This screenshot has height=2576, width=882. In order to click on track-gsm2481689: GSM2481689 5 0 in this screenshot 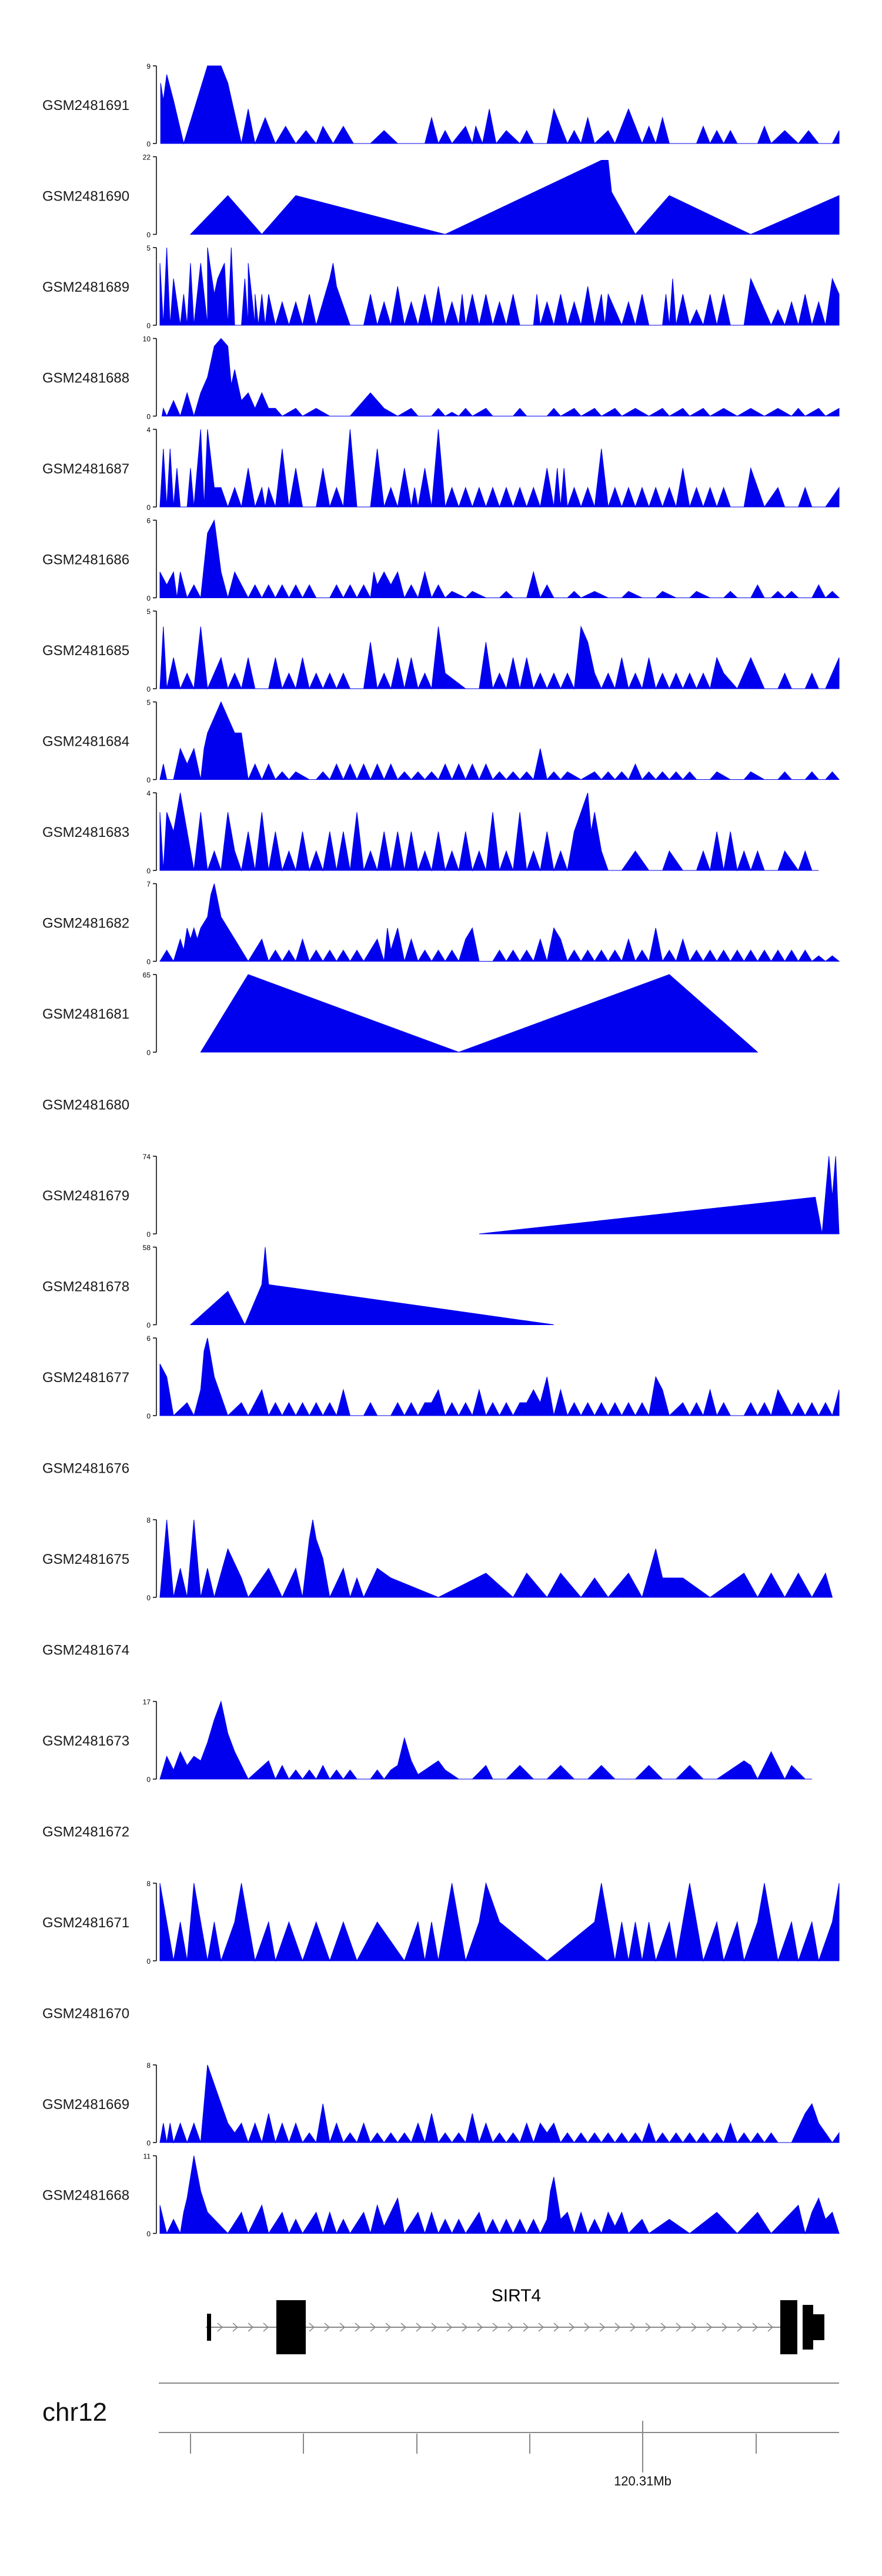, I will do `click(441, 287)`.